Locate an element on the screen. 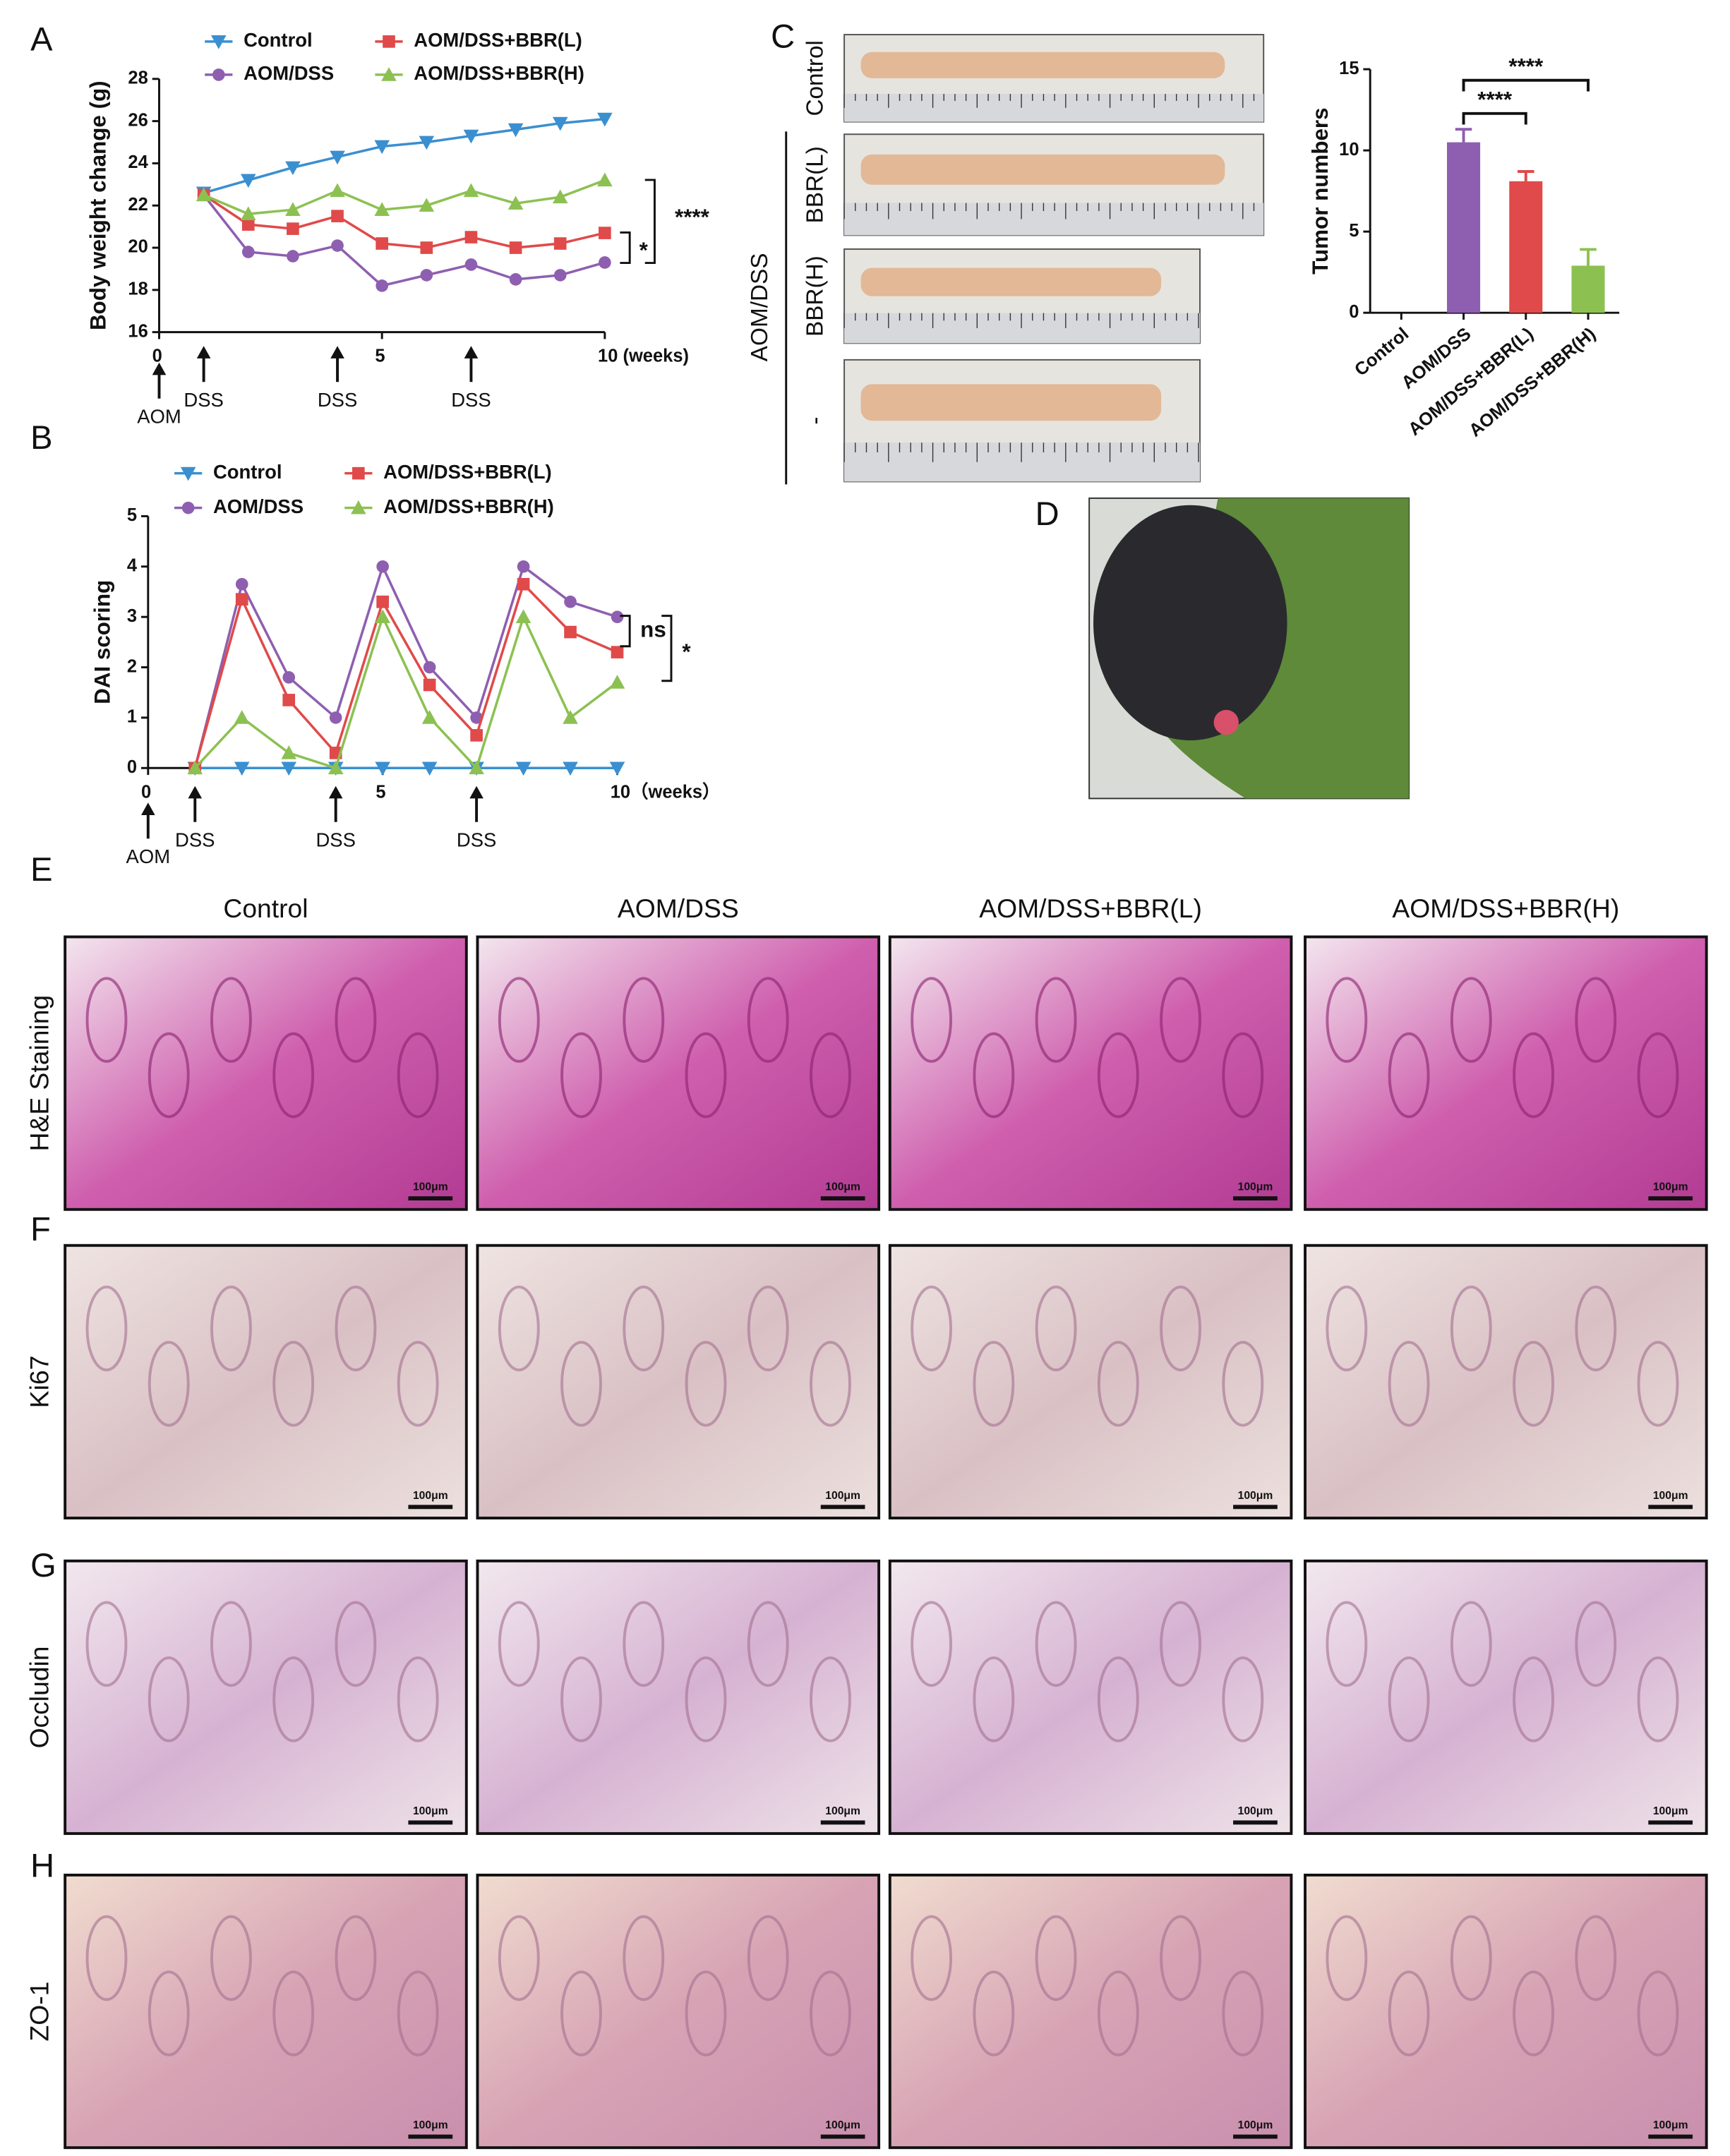 The image size is (1730, 2156). y-tick-label: 0 is located at coordinates (1354, 312).